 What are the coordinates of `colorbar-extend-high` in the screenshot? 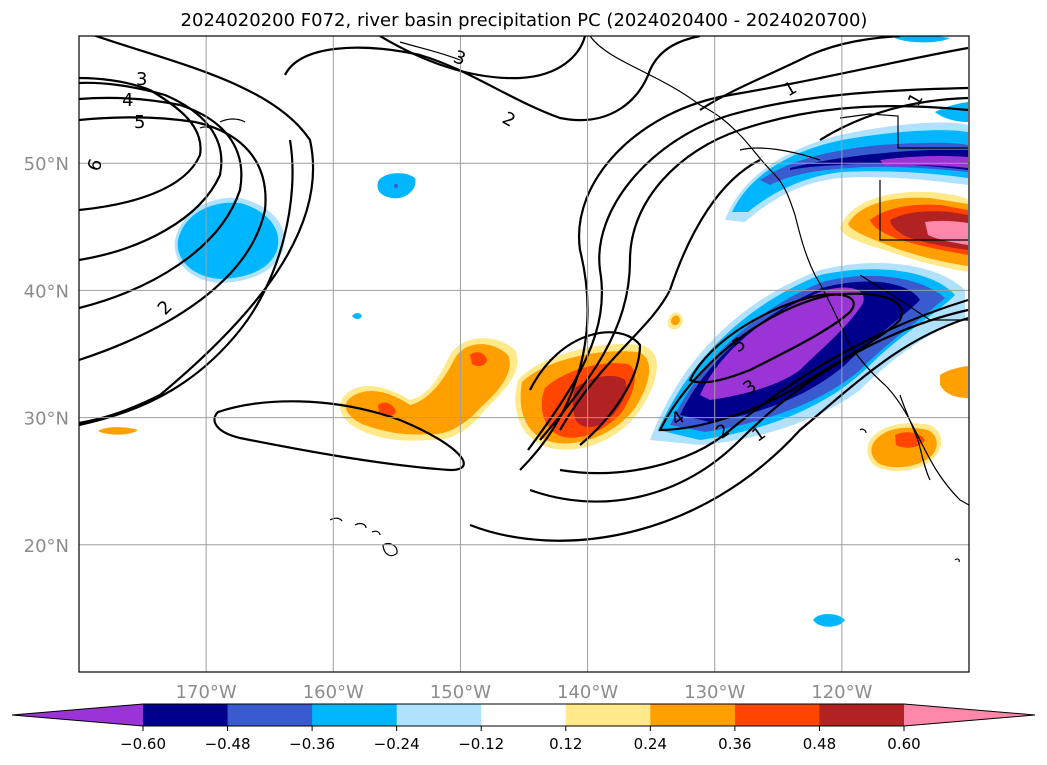 It's located at (969, 715).